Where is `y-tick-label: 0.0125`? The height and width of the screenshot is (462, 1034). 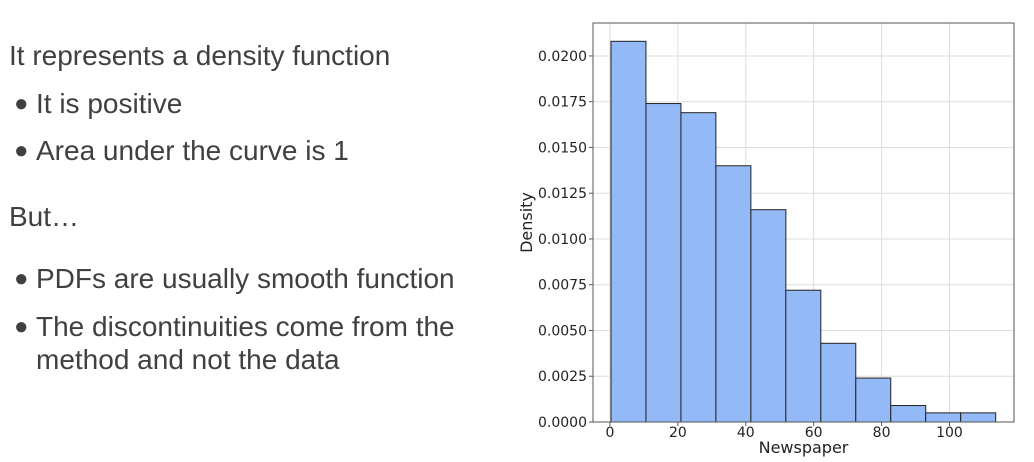 y-tick-label: 0.0125 is located at coordinates (562, 194).